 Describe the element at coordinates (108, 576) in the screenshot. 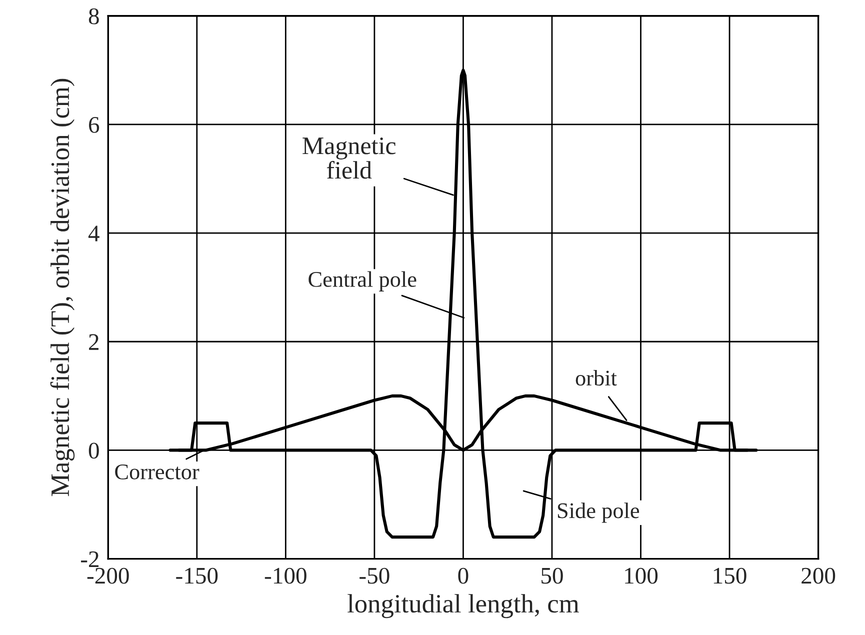

I see `x-tick-label: -200` at that location.